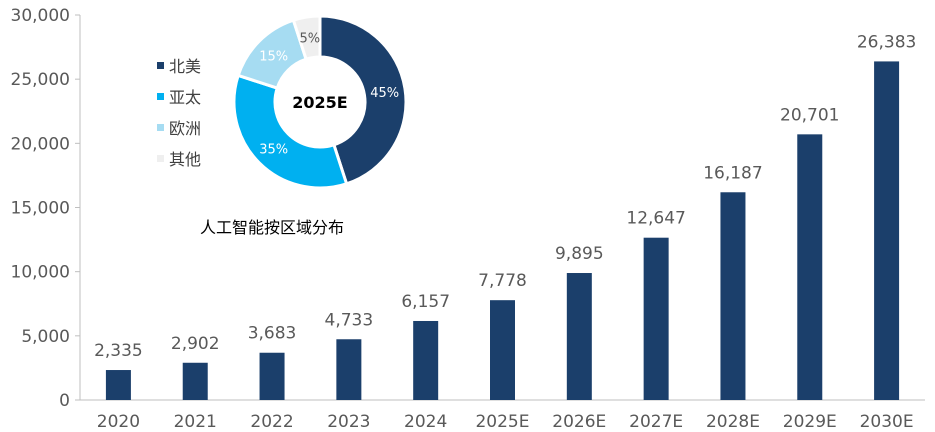 This screenshot has height=432, width=935. What do you see at coordinates (40, 16) in the screenshot?
I see `y-tick-label: 30,000` at bounding box center [40, 16].